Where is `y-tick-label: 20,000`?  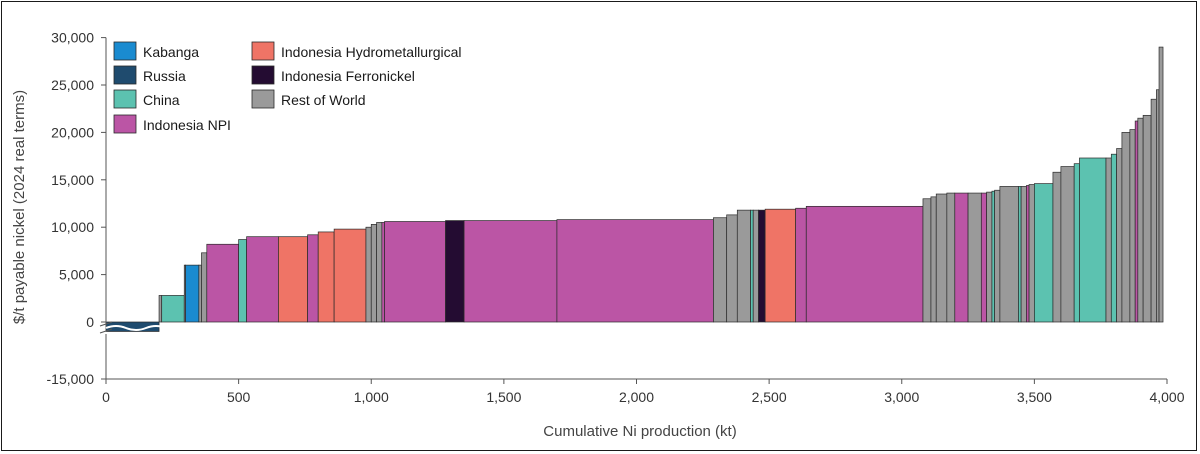
y-tick-label: 20,000 is located at coordinates (72, 132).